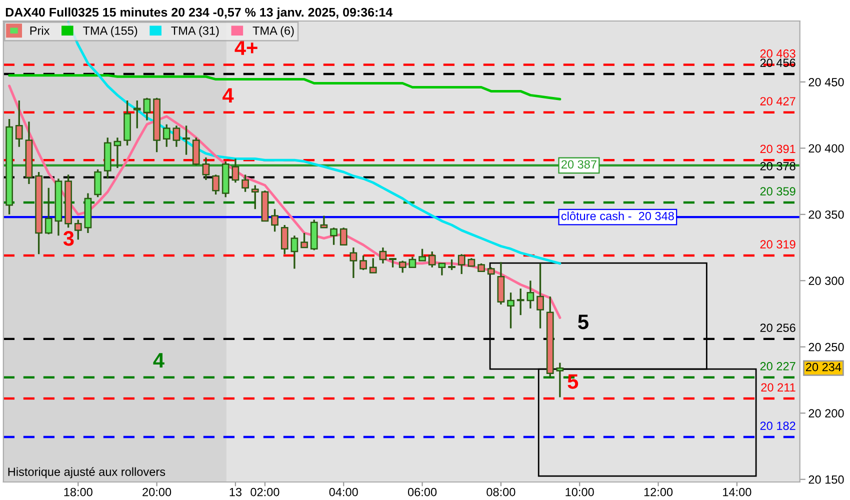 This screenshot has height=500, width=850. I want to click on line-series, so click(285, 87).